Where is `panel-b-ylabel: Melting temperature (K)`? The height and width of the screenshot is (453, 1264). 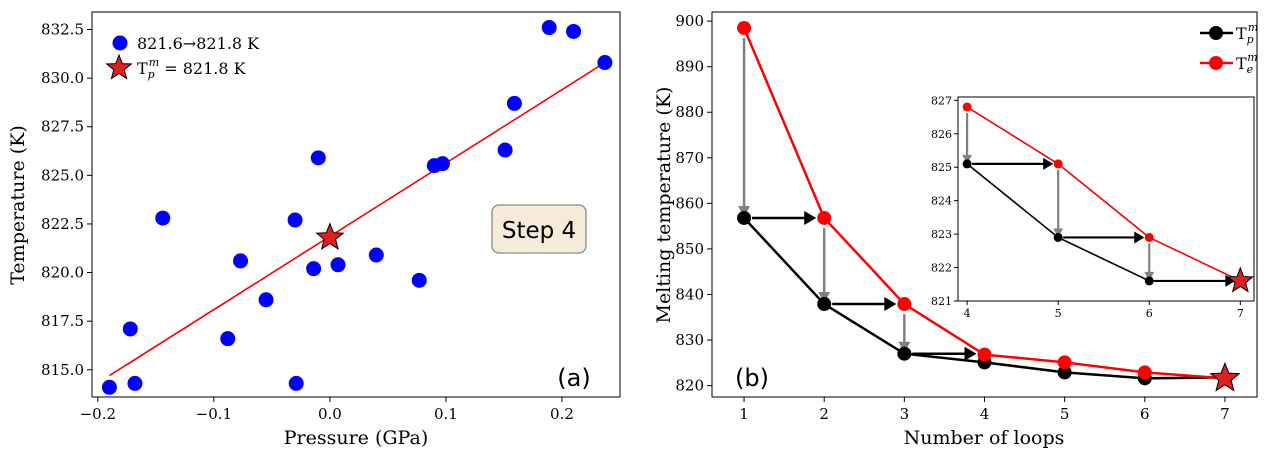
panel-b-ylabel: Melting temperature (K) is located at coordinates (664, 205).